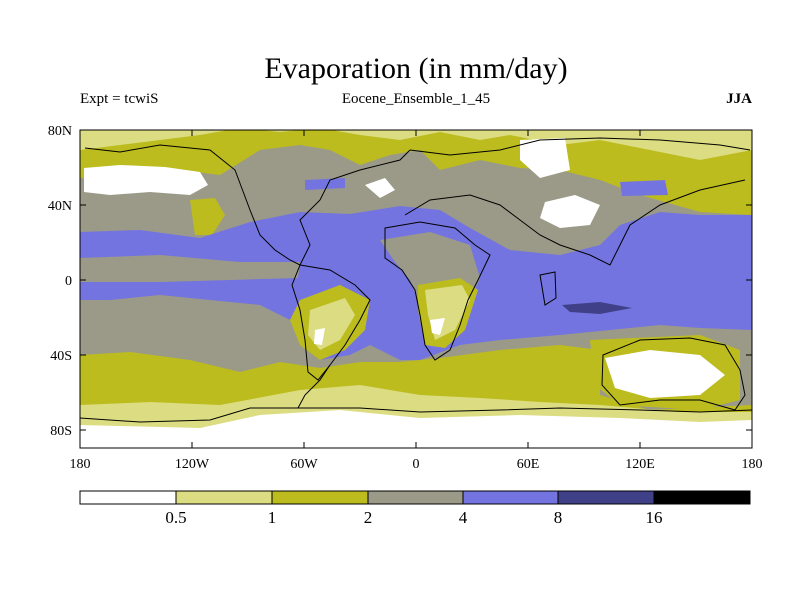 Image resolution: width=800 pixels, height=600 pixels. What do you see at coordinates (60, 206) in the screenshot?
I see `lat-tick-label: 40N` at bounding box center [60, 206].